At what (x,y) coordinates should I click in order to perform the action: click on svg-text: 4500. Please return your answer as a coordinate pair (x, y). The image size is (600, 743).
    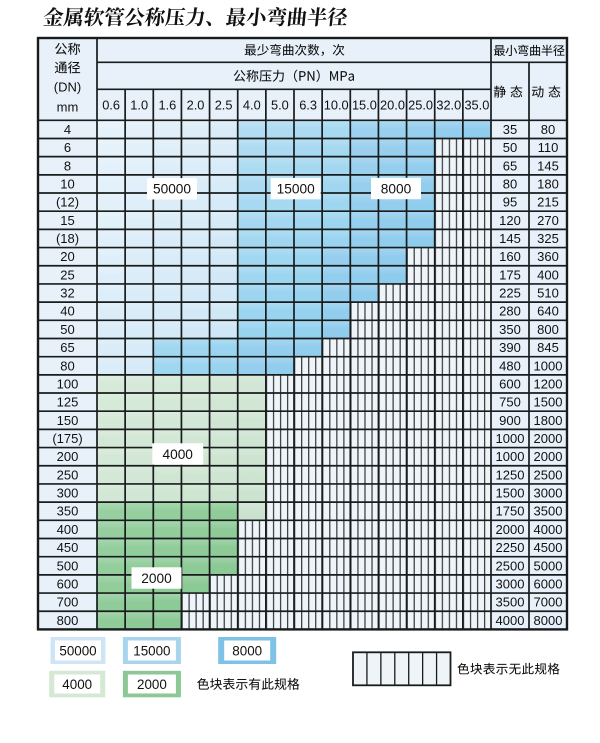
    Looking at the image, I should click on (548, 547).